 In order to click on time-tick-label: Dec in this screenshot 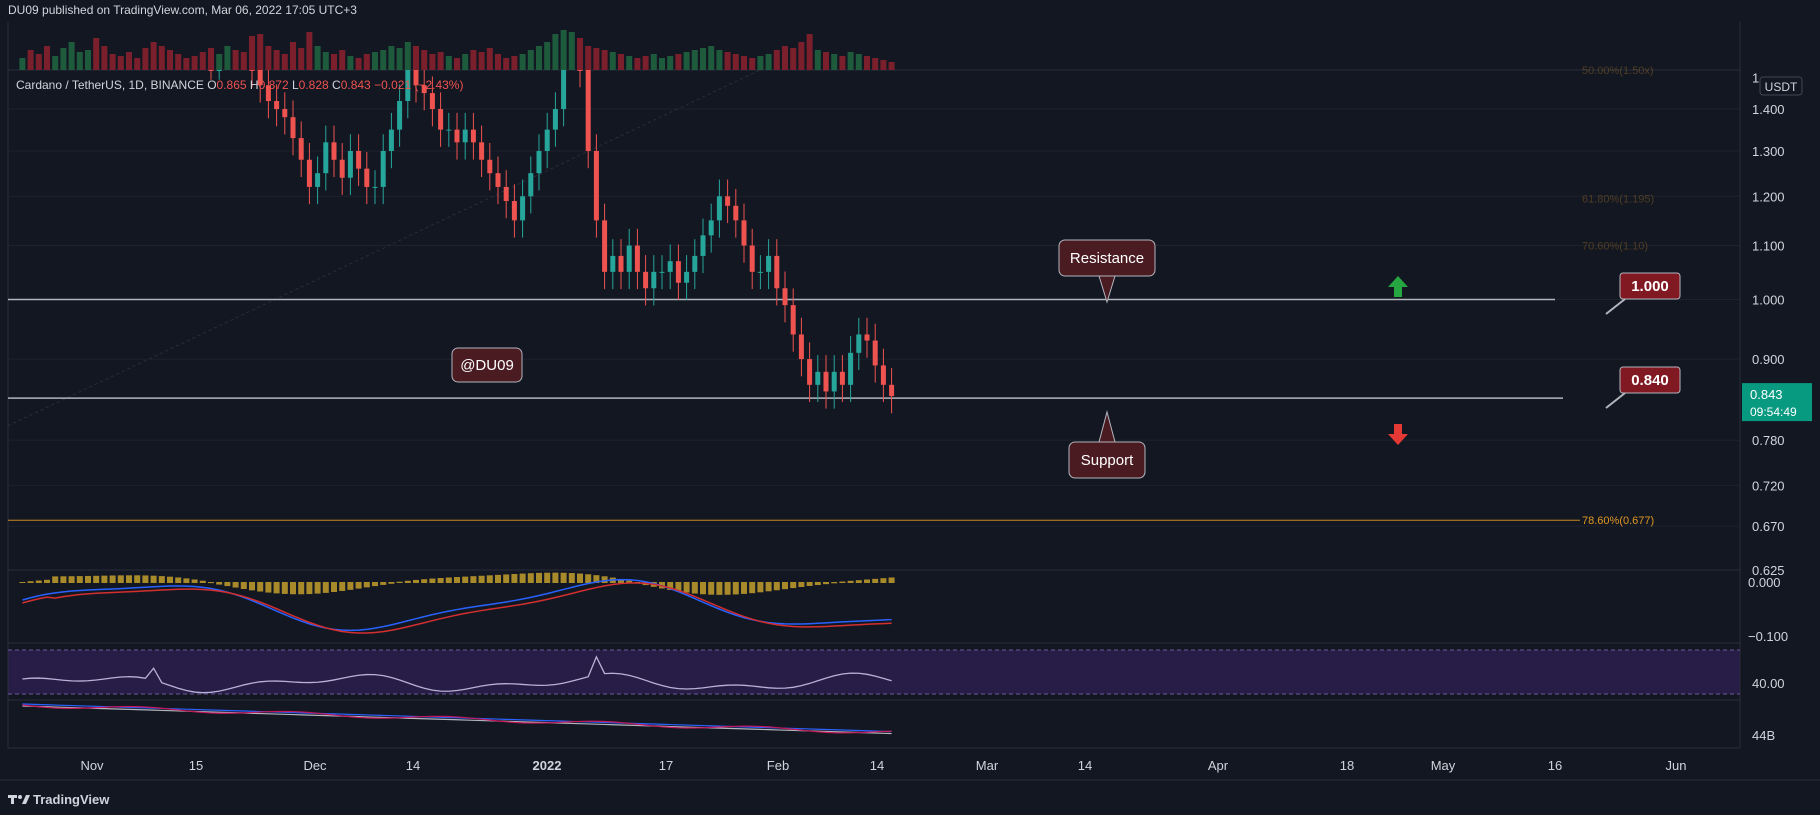, I will do `click(315, 765)`.